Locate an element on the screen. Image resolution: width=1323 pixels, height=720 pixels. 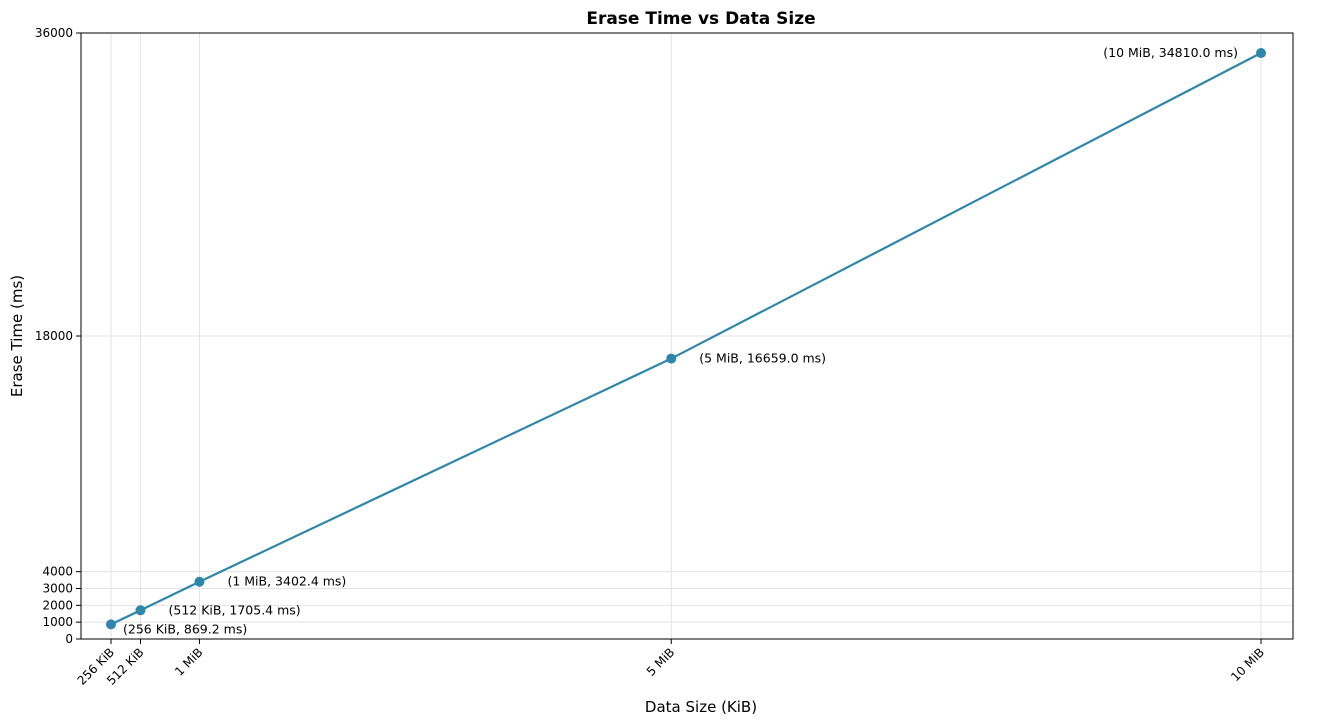
x-axis-label: Data Size (KiB) is located at coordinates (701, 707).